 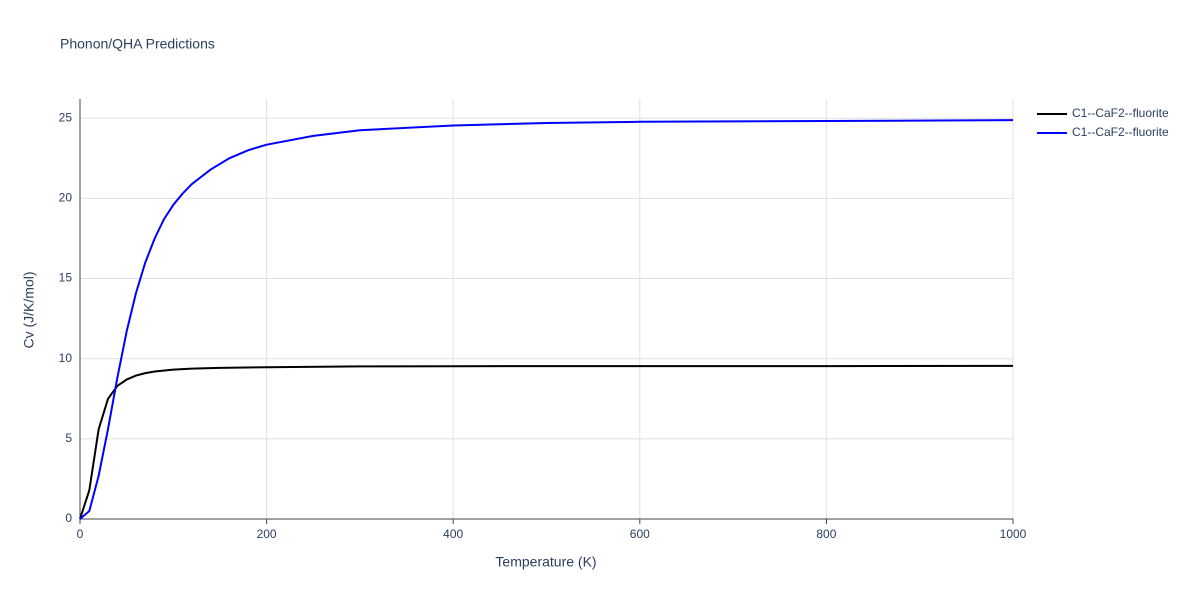 What do you see at coordinates (68, 518) in the screenshot?
I see `y-tick-label: 0` at bounding box center [68, 518].